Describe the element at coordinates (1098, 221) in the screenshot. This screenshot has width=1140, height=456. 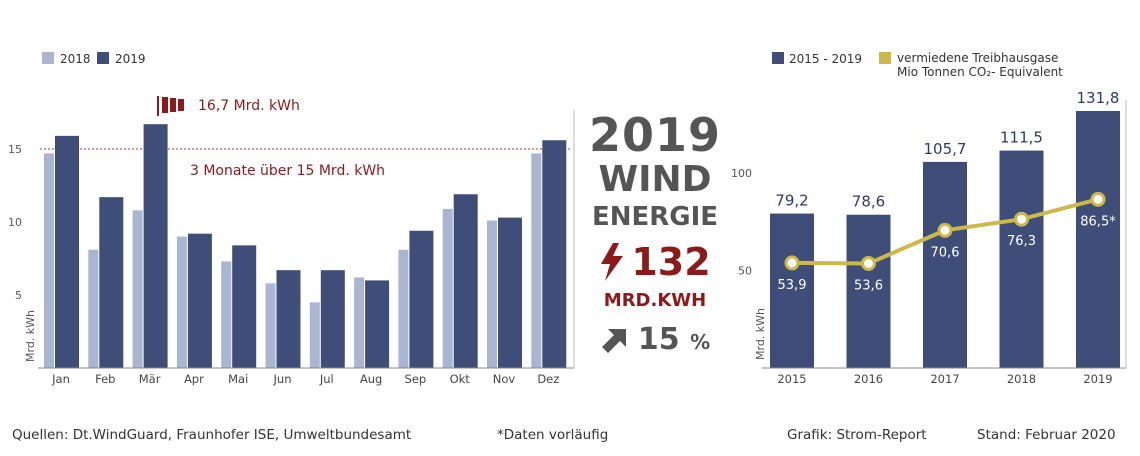
I see `co2-value-label: 86,5*` at that location.